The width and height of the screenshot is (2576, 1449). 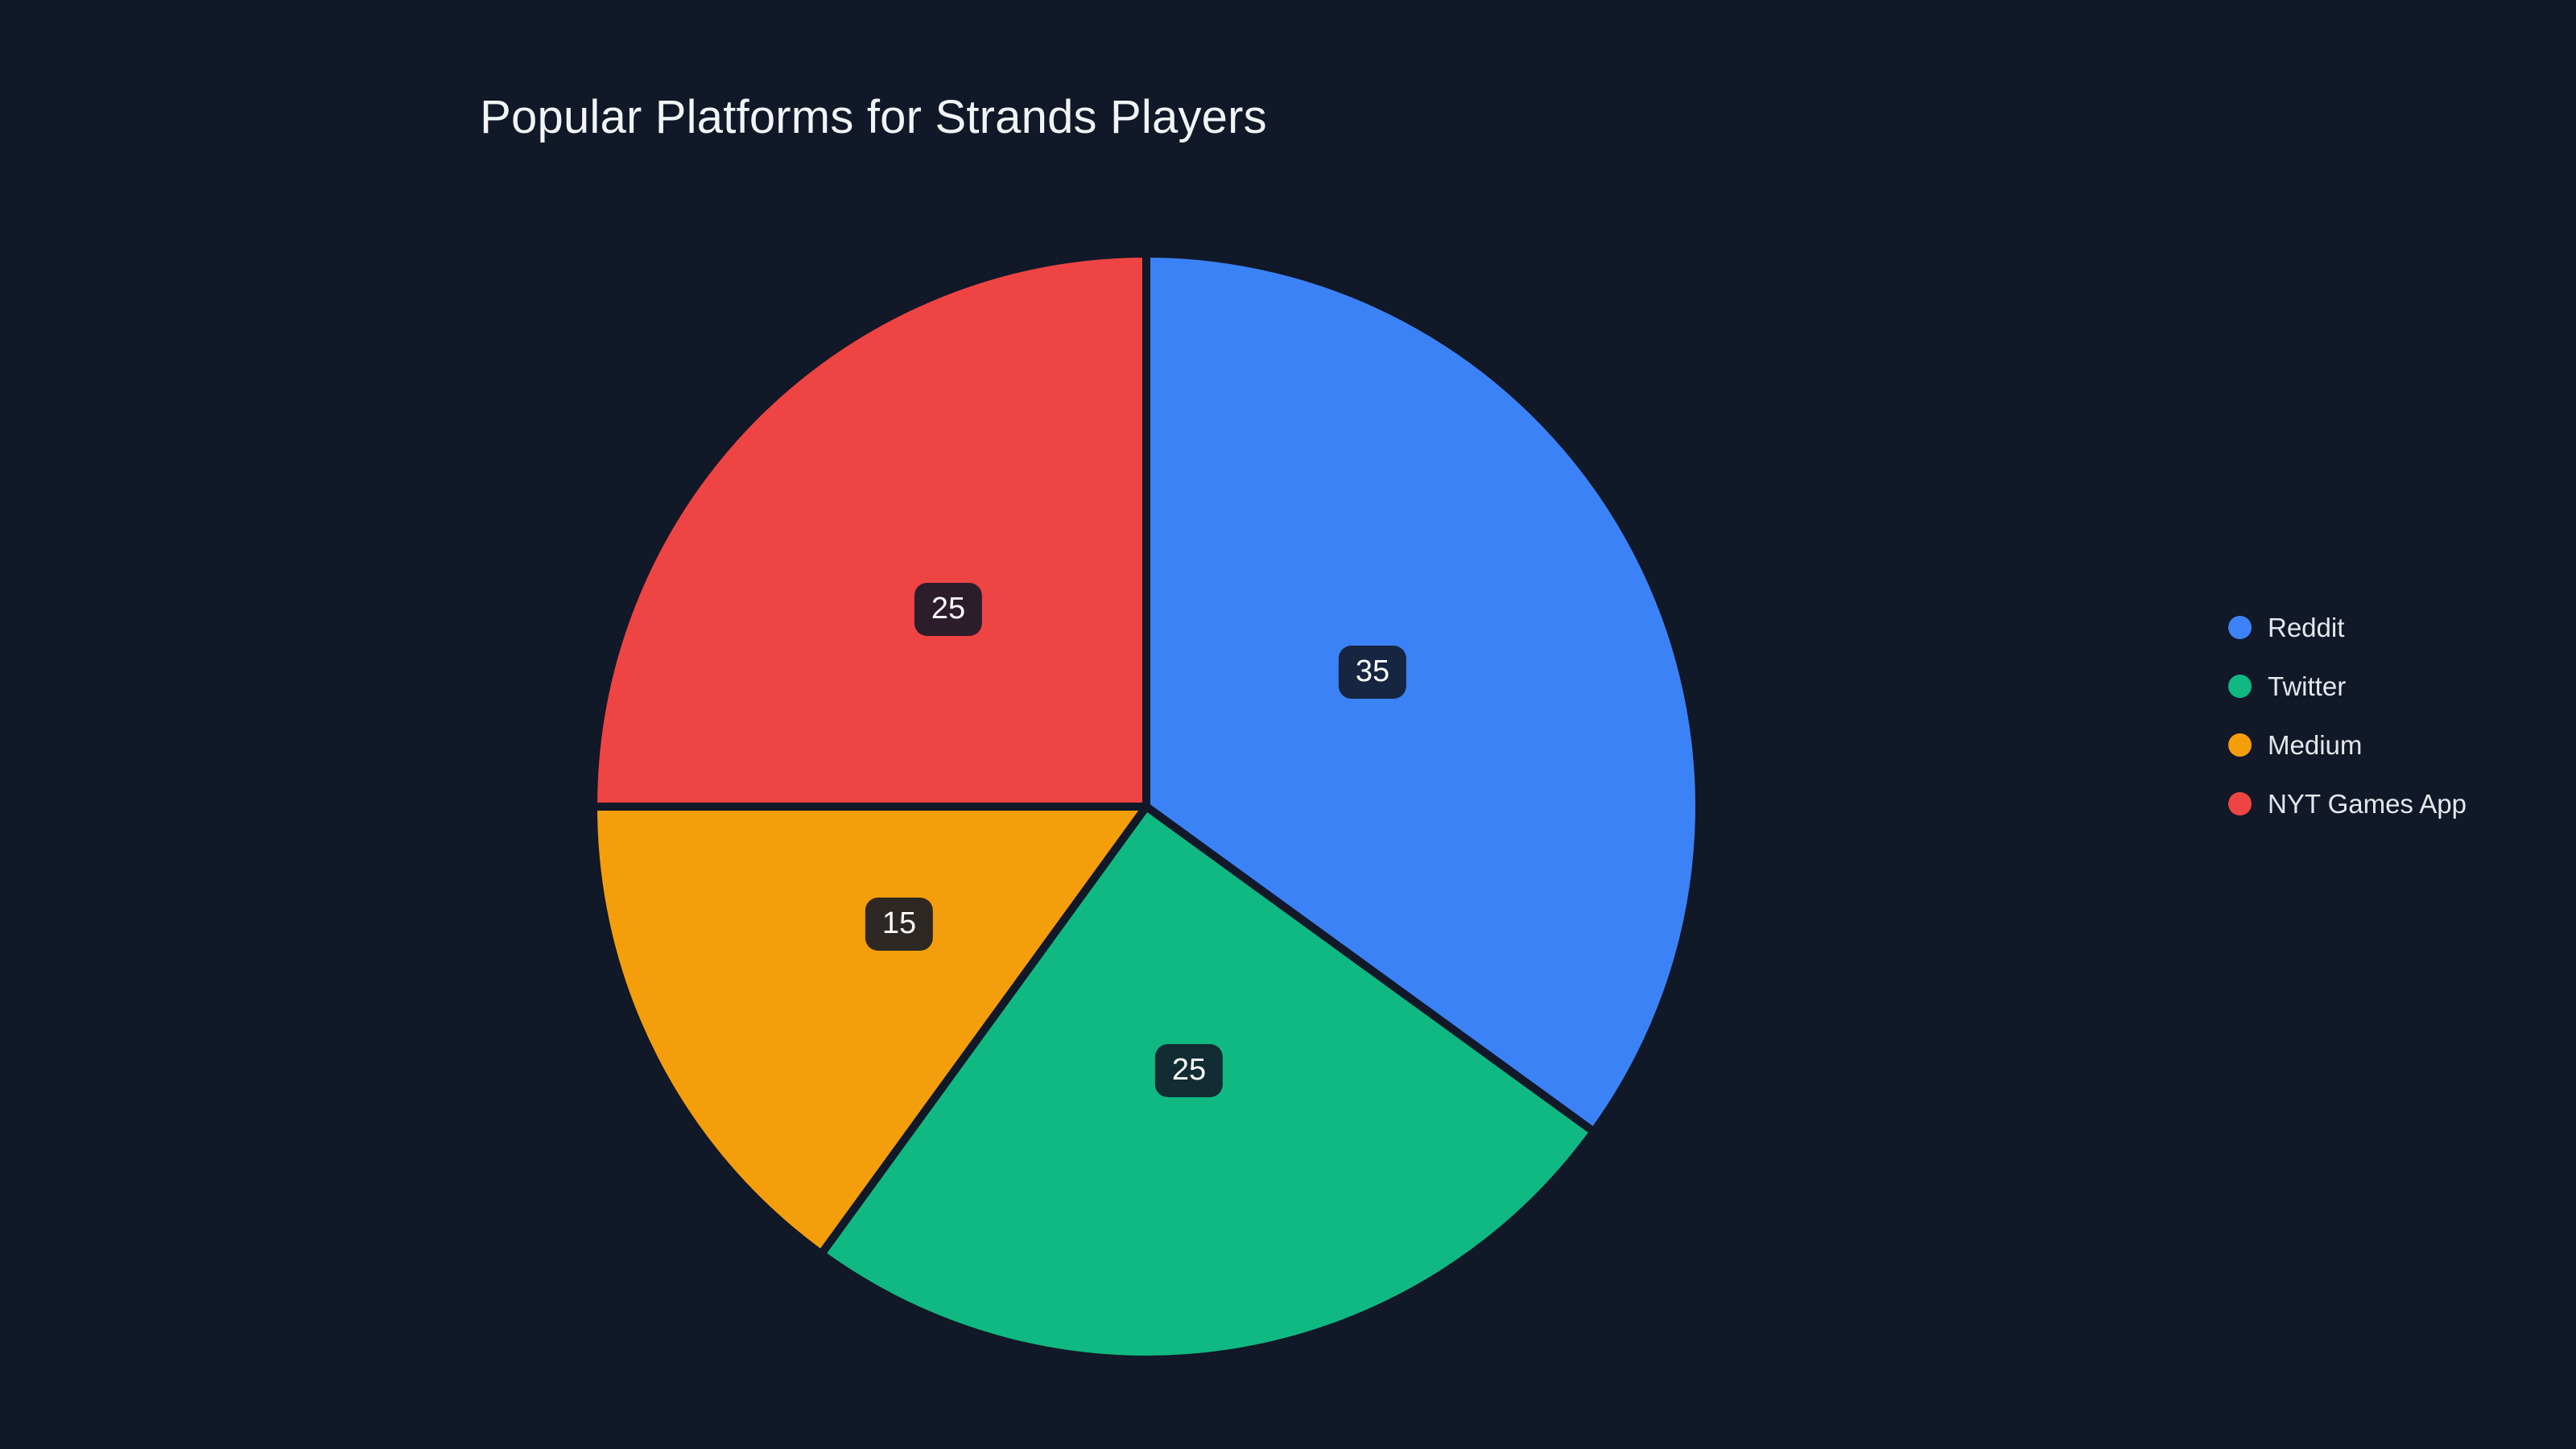 I want to click on page-title: Popular Platforms for Strands Players, so click(x=873, y=117).